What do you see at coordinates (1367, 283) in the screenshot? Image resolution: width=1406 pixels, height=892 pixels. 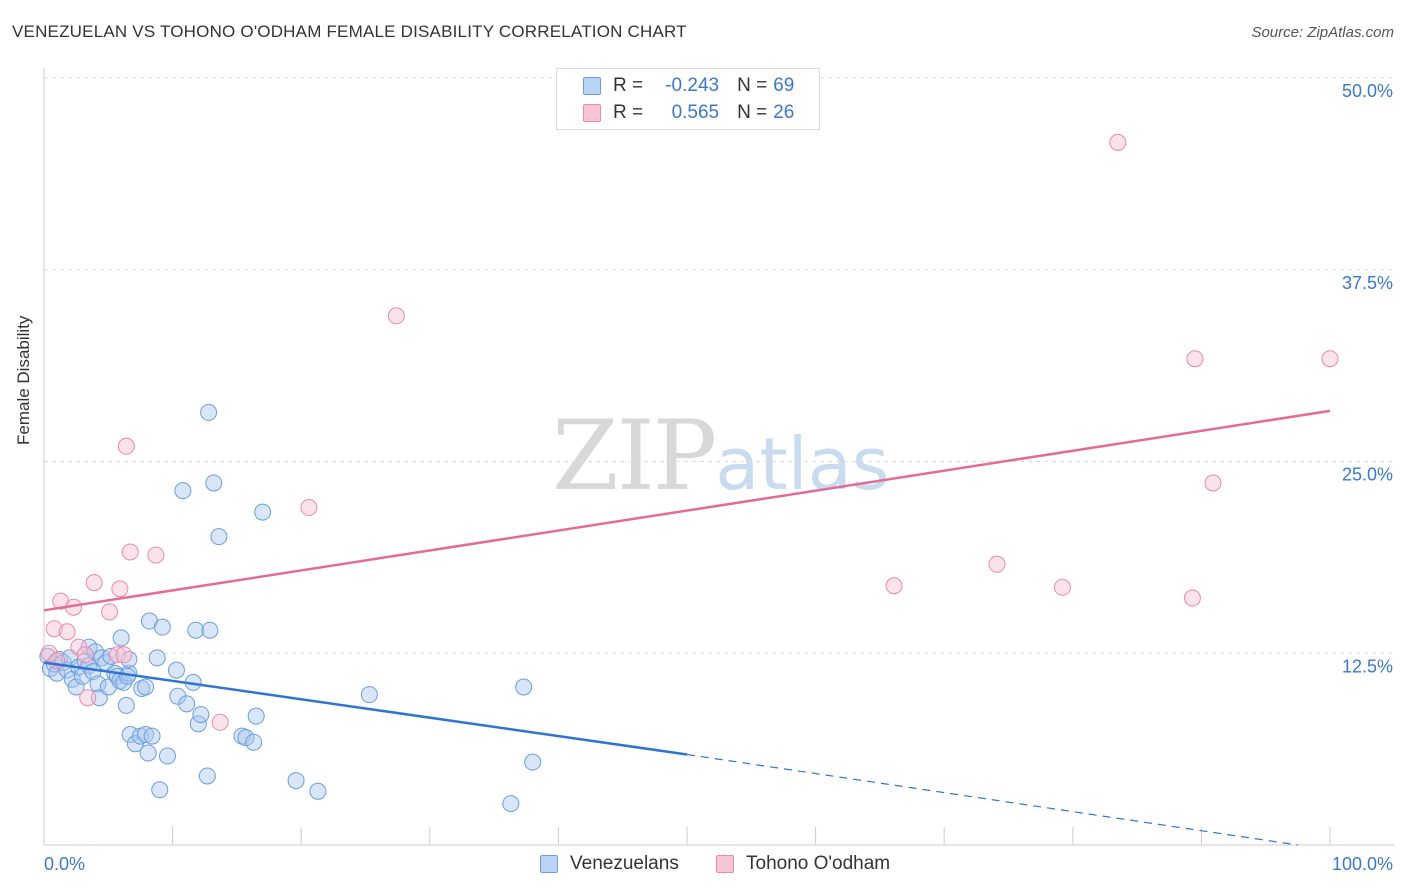 I see `y-tick-label: 37.5%` at bounding box center [1367, 283].